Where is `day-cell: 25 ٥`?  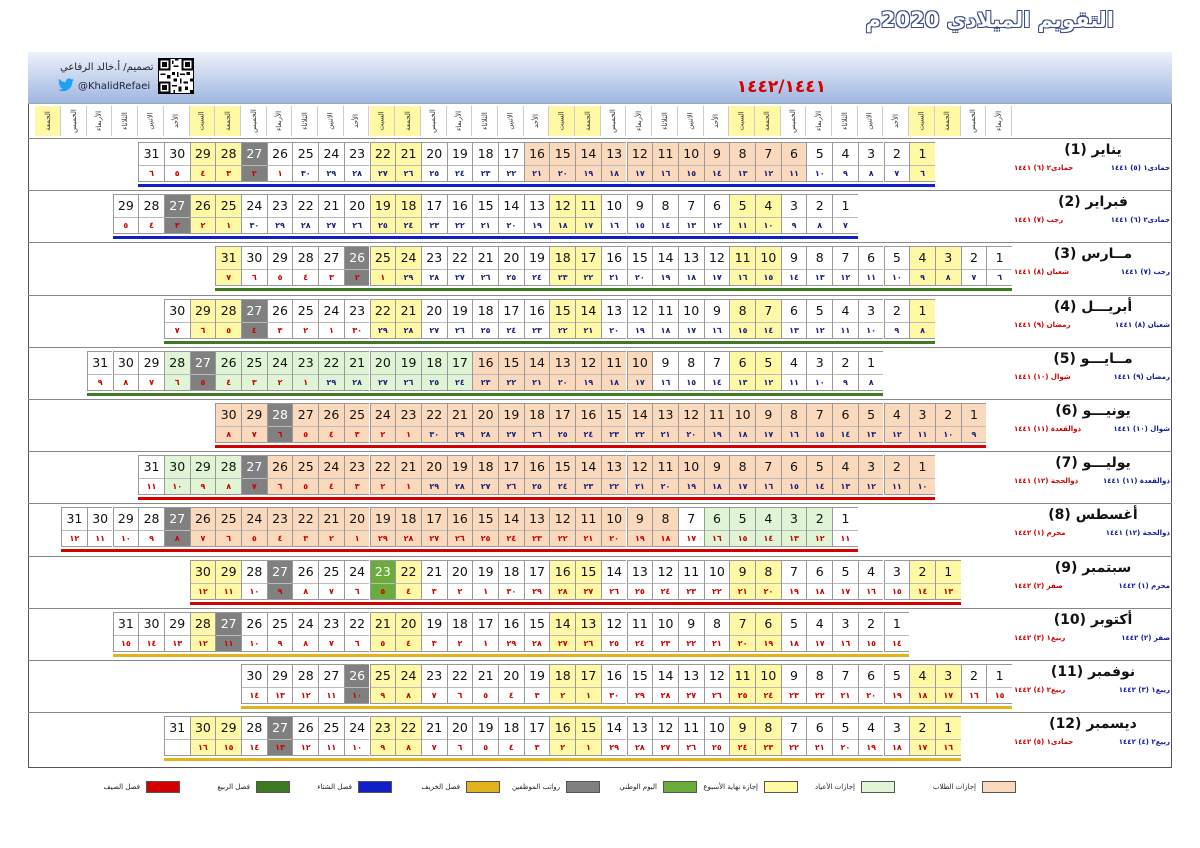
day-cell: 25 ٥ is located at coordinates (305, 475).